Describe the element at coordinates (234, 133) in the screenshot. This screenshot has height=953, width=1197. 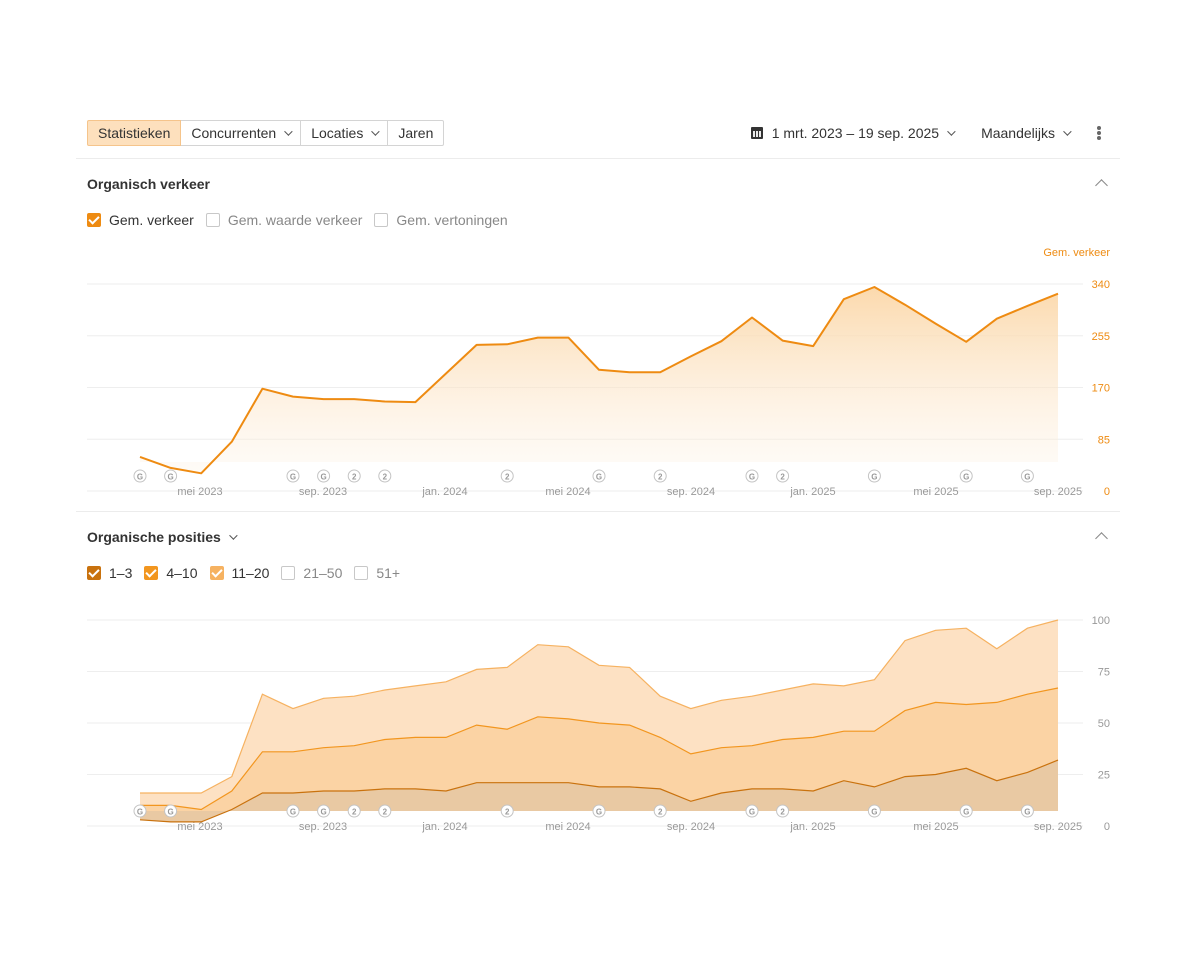
I see `tab-label: Concurrenten` at that location.